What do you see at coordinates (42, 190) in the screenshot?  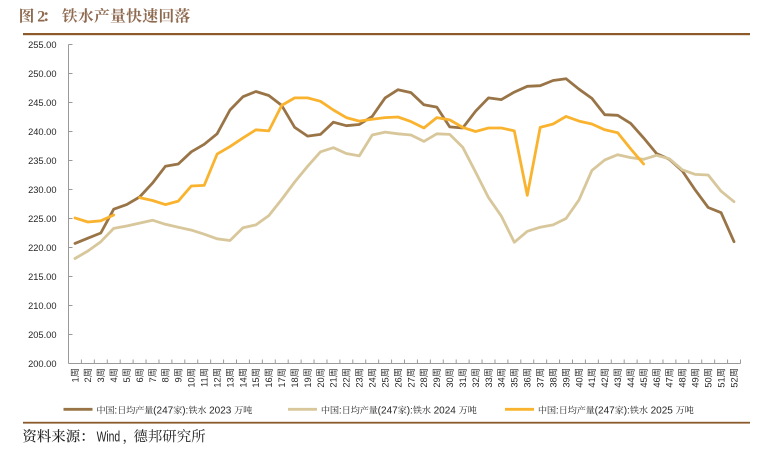 I see `svg-text: 230.00` at bounding box center [42, 190].